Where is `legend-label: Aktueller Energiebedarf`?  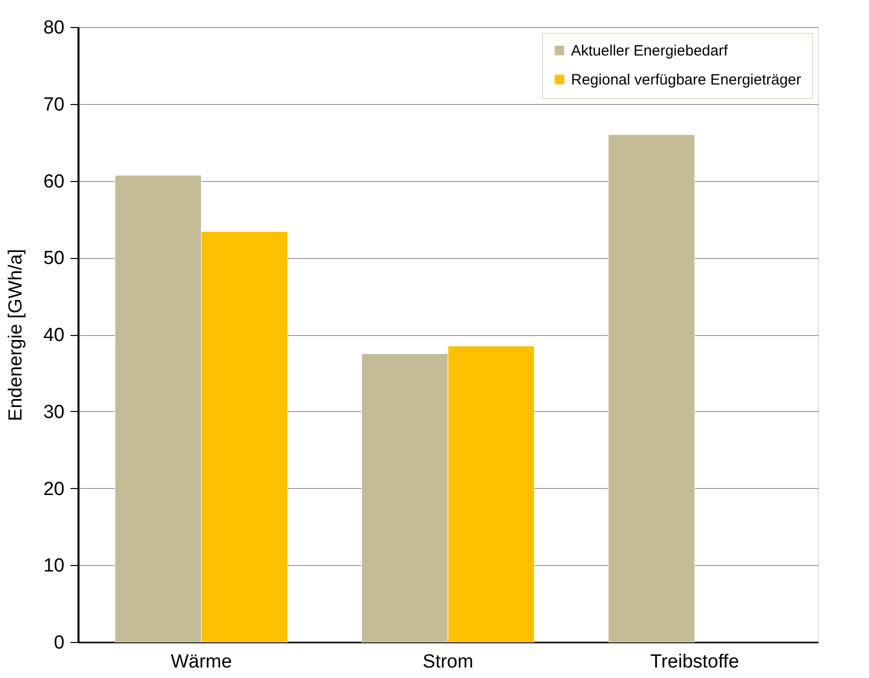
legend-label: Aktueller Energiebedarf is located at coordinates (650, 51).